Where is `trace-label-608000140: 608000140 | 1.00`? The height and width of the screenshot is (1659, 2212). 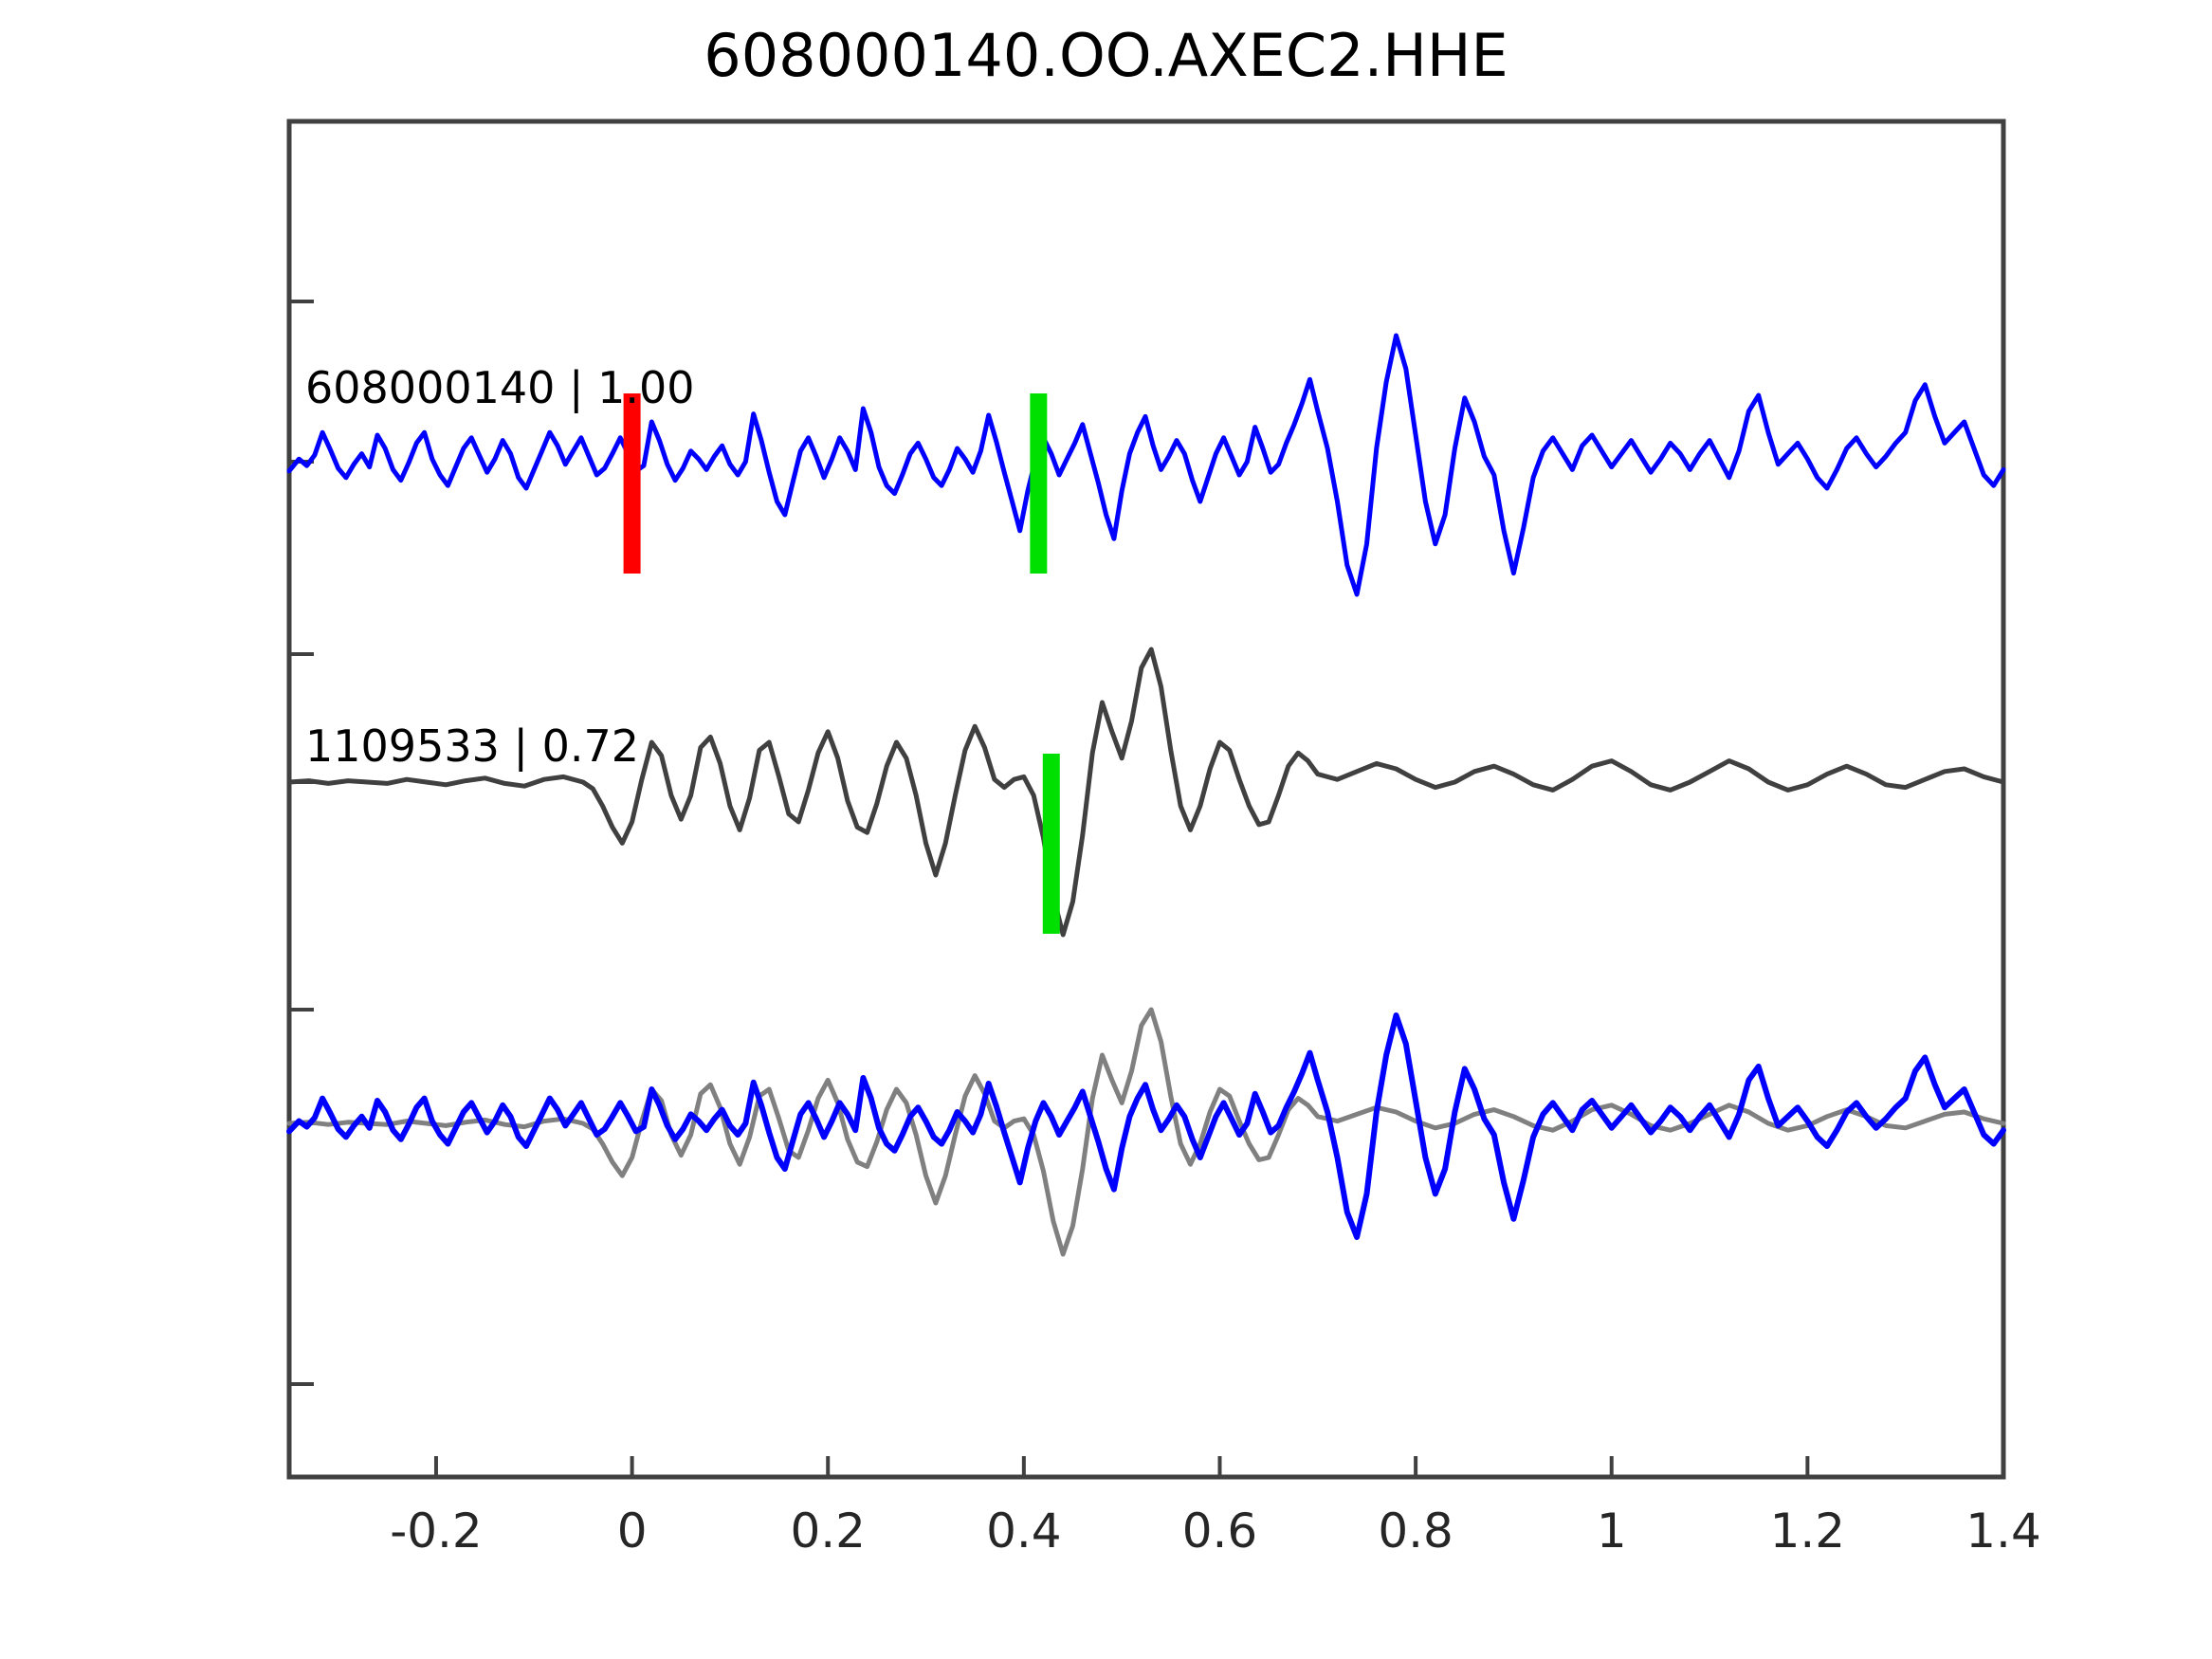 trace-label-608000140: 608000140 | 1.00 is located at coordinates (500, 387).